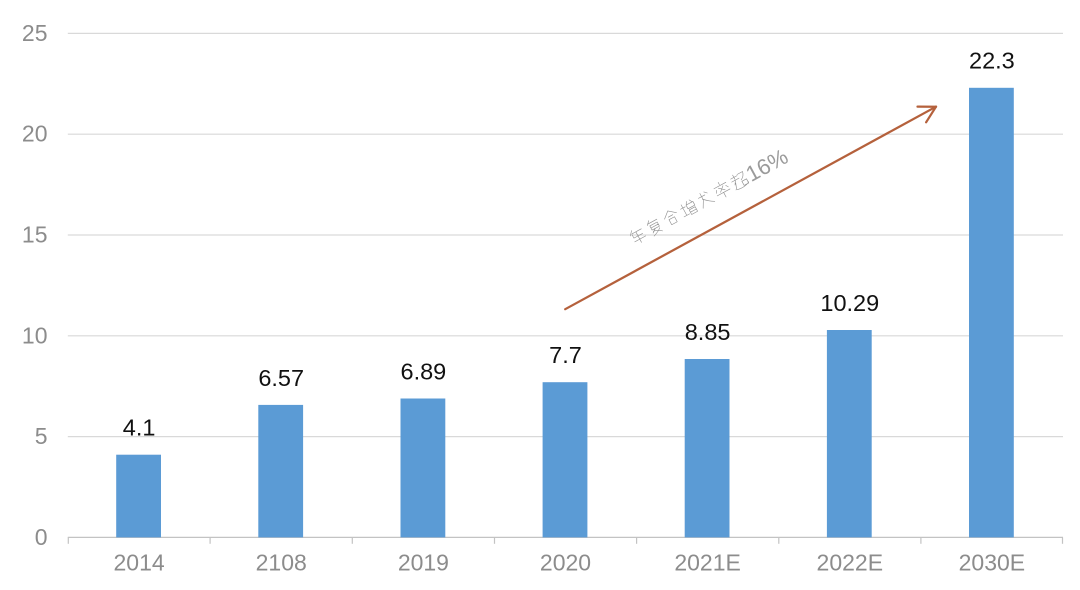 Image resolution: width=1080 pixels, height=590 pixels. Describe the element at coordinates (850, 563) in the screenshot. I see `svg-text: 2022E` at that location.